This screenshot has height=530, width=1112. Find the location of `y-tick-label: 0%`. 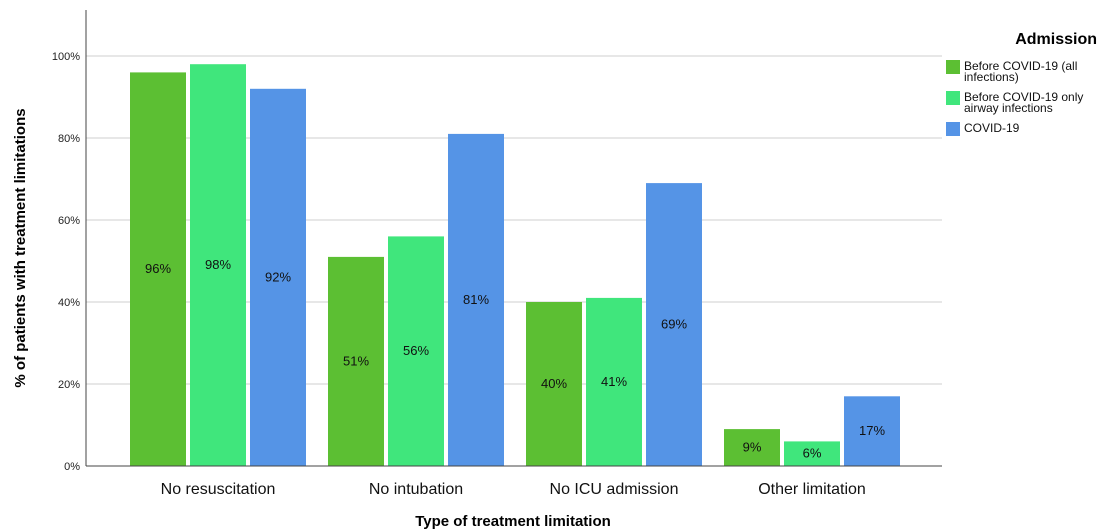

y-tick-label: 0% is located at coordinates (72, 467).